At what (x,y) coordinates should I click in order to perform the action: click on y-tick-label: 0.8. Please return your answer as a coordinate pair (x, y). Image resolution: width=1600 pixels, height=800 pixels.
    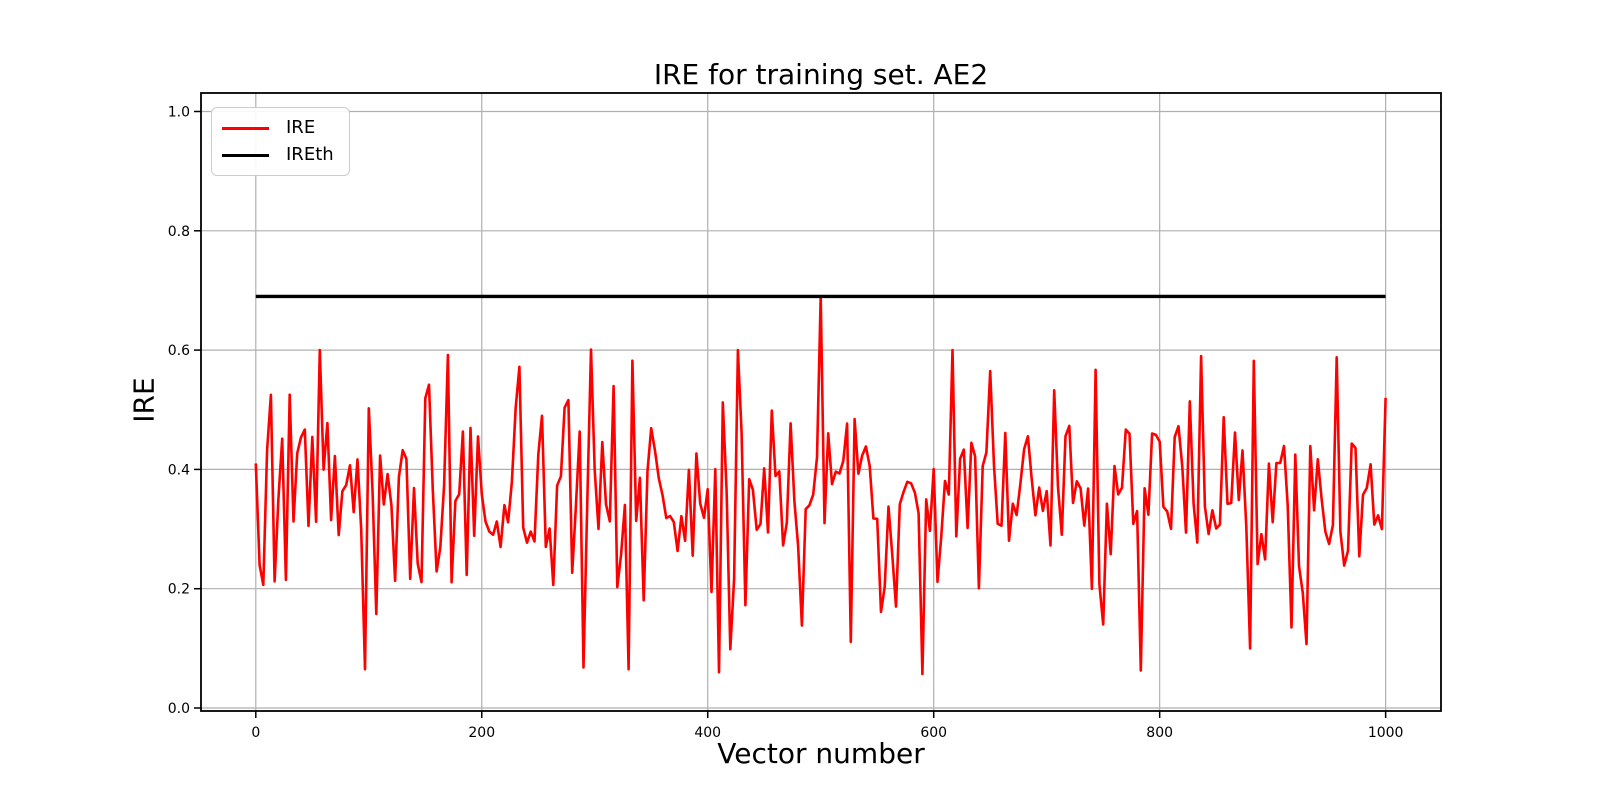
    Looking at the image, I should click on (179, 232).